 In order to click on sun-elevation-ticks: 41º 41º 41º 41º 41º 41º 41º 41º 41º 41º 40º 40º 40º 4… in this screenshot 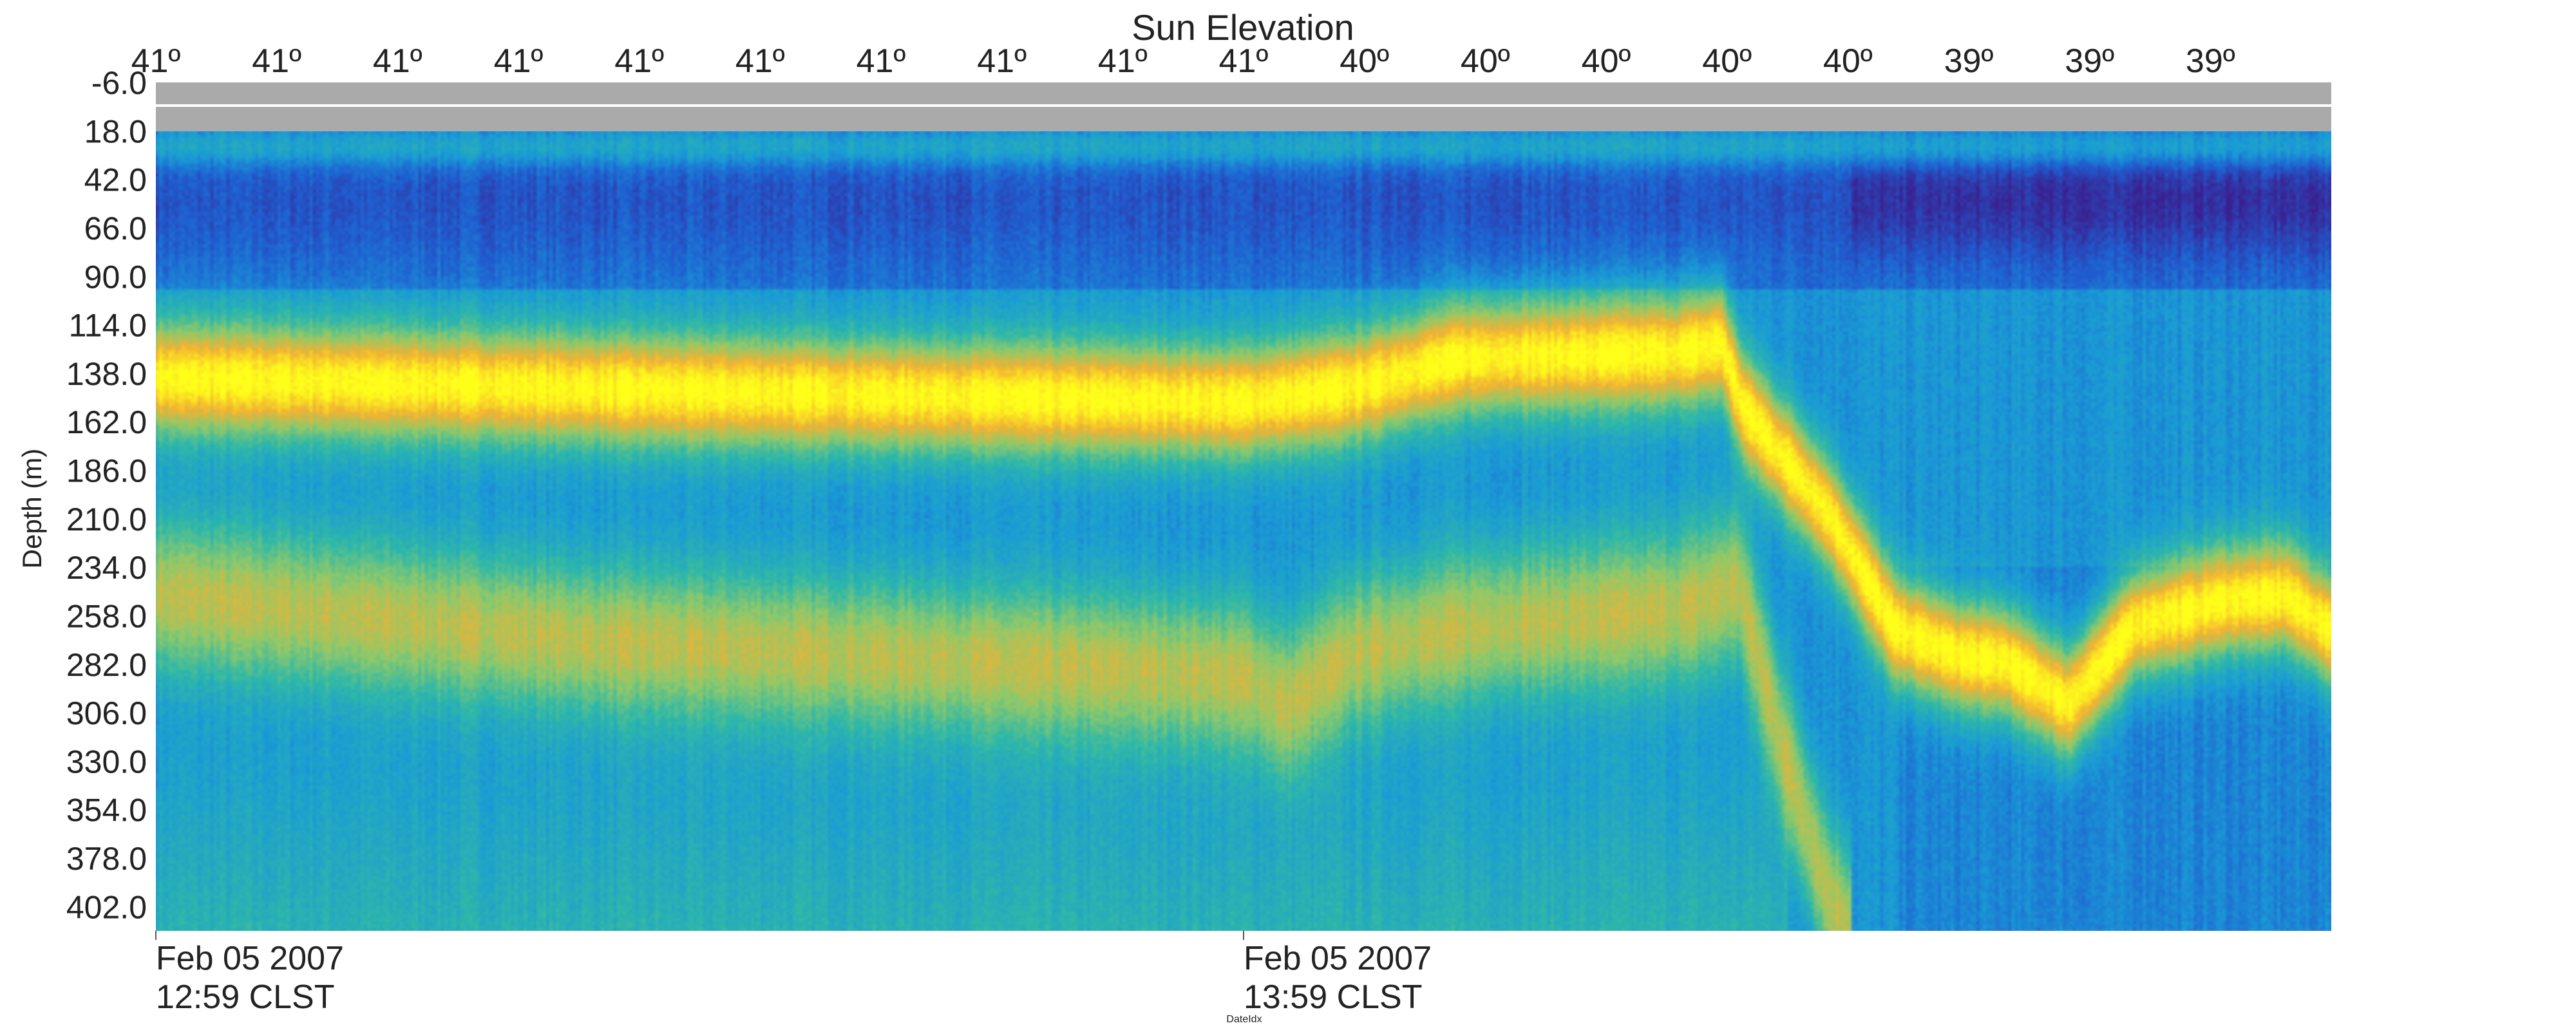, I will do `click(1183, 61)`.